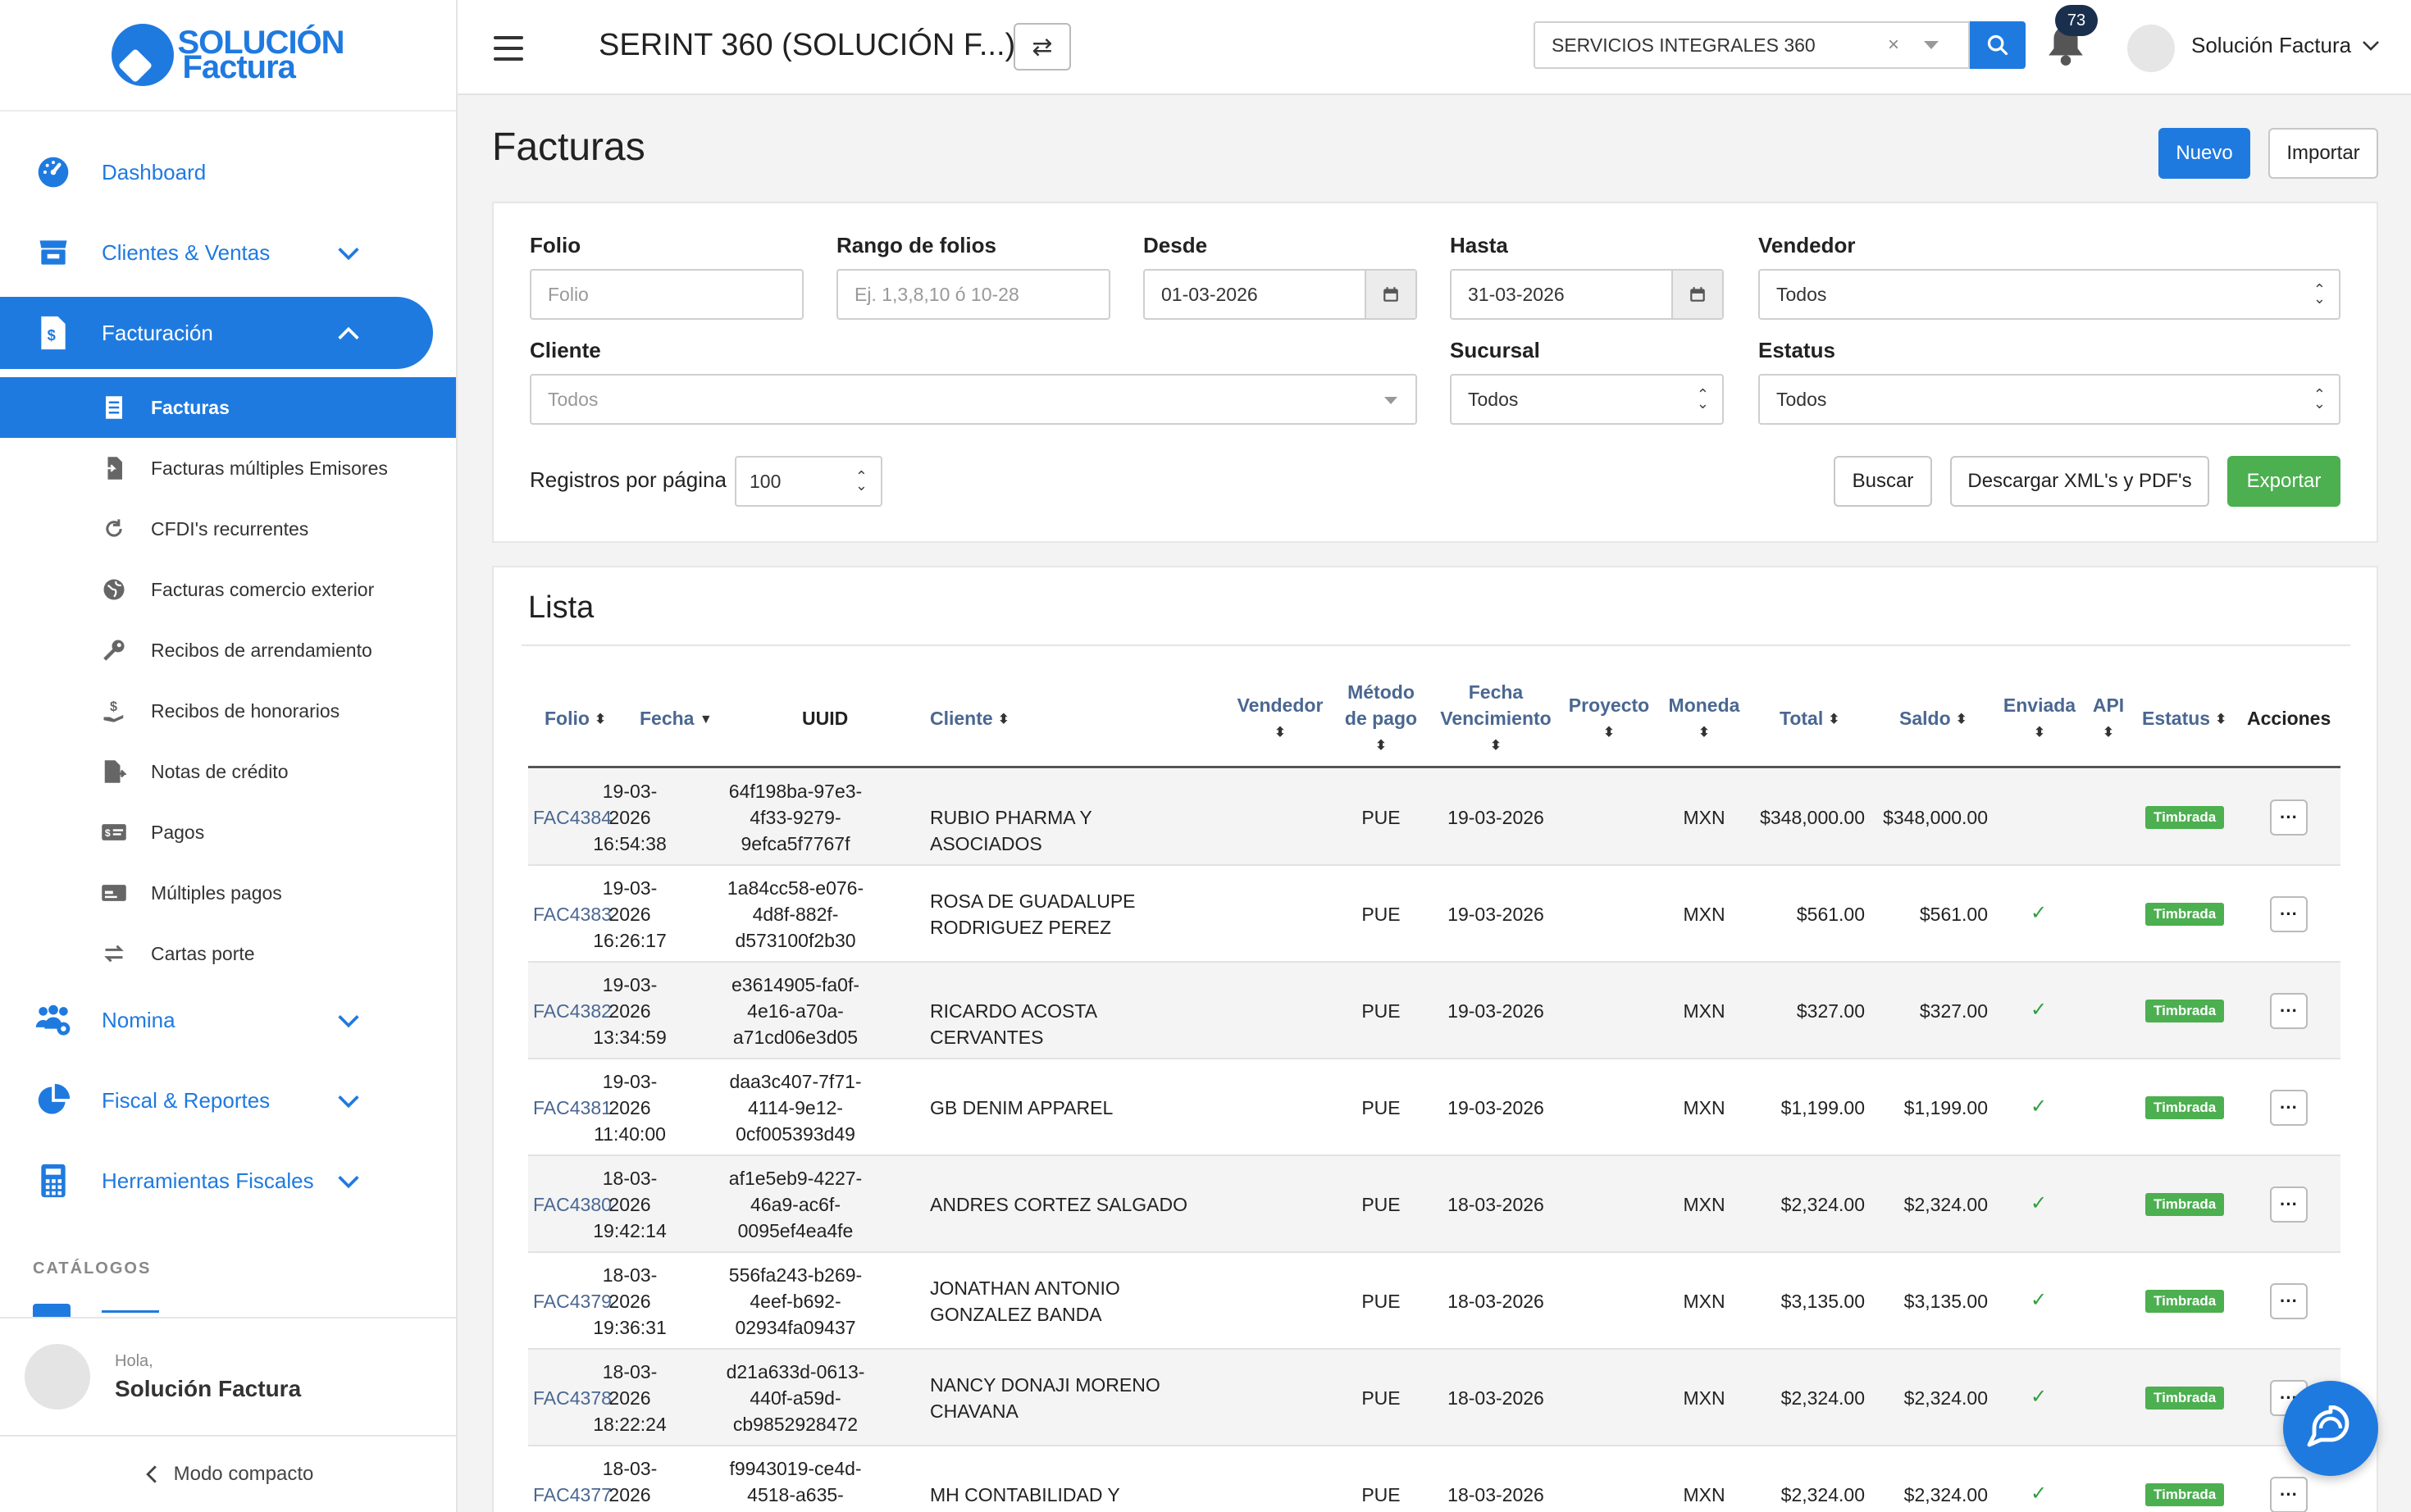  What do you see at coordinates (228, 589) in the screenshot?
I see `sidebar-subitem-comercio-exterior: Facturas comercio exterior` at bounding box center [228, 589].